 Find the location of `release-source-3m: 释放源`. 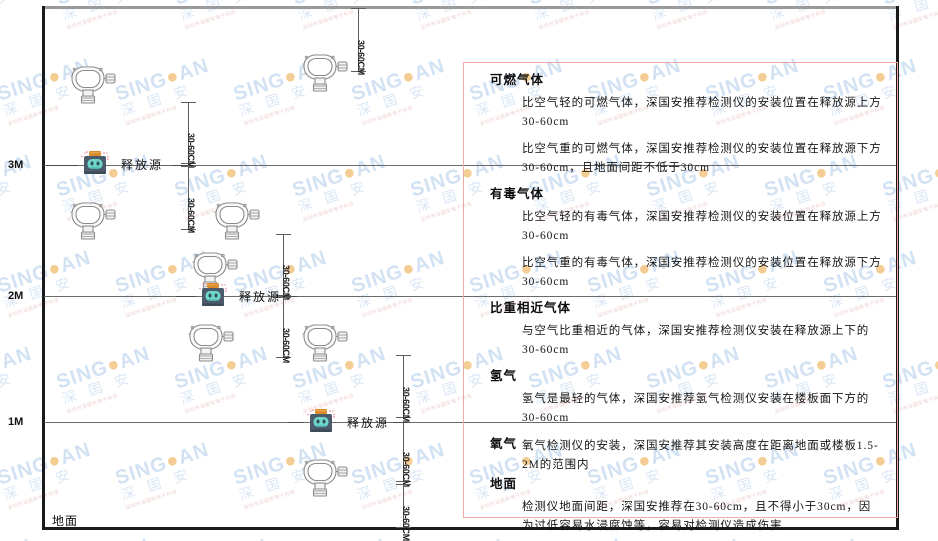

release-source-3m: 释放源 is located at coordinates (120, 164).